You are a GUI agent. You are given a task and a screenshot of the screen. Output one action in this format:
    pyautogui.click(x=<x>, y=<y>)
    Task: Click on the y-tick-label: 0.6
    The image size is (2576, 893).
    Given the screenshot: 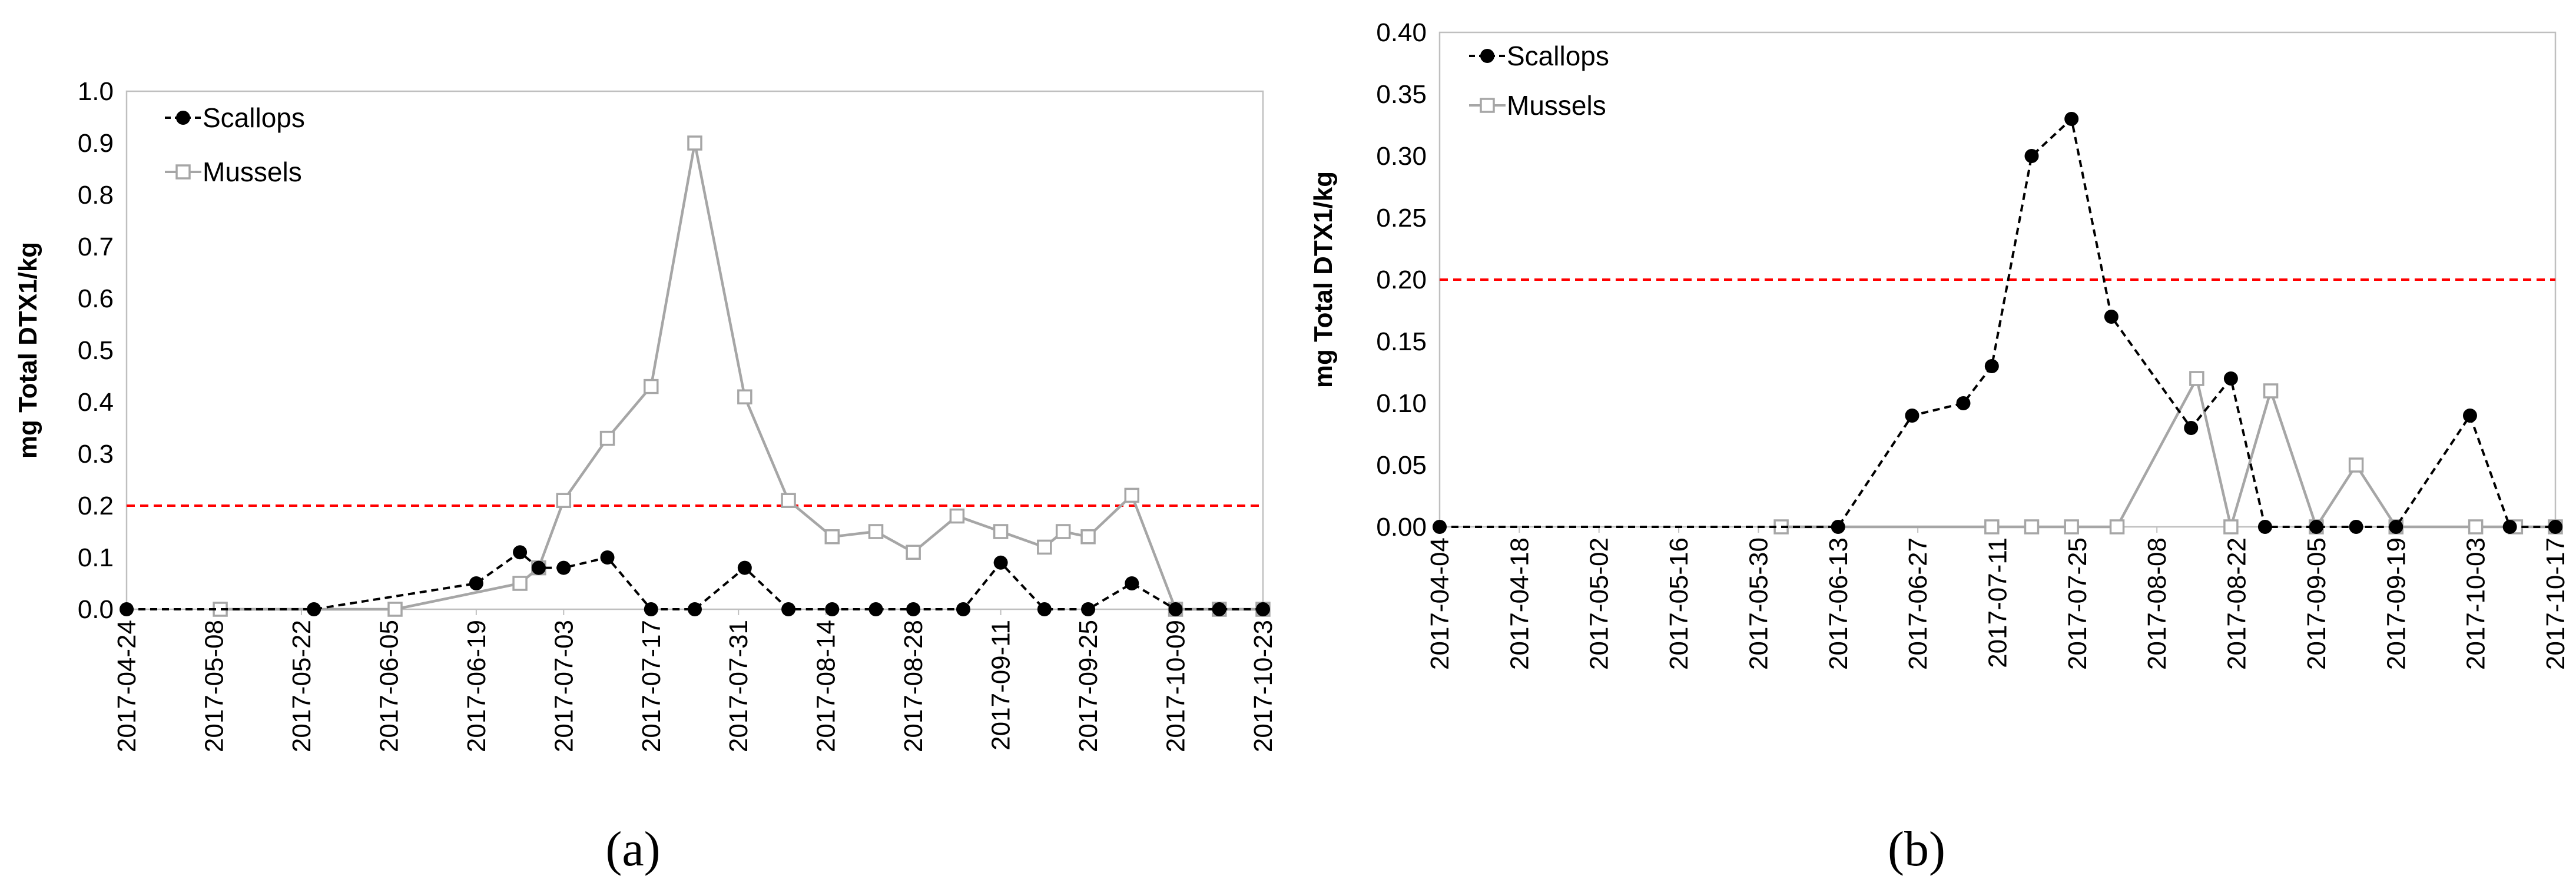 What is the action you would take?
    pyautogui.click(x=96, y=298)
    